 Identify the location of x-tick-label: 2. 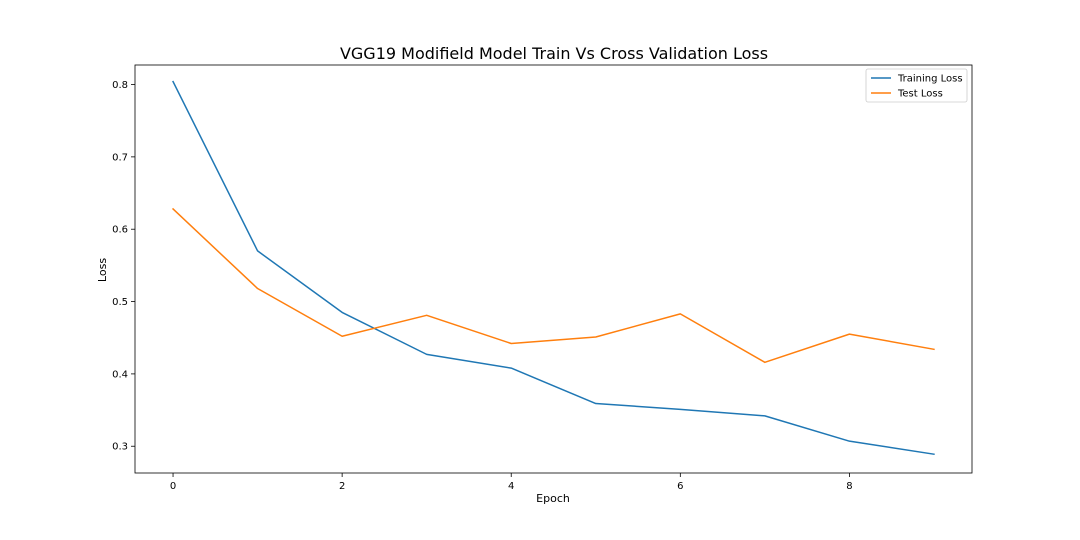
(342, 486).